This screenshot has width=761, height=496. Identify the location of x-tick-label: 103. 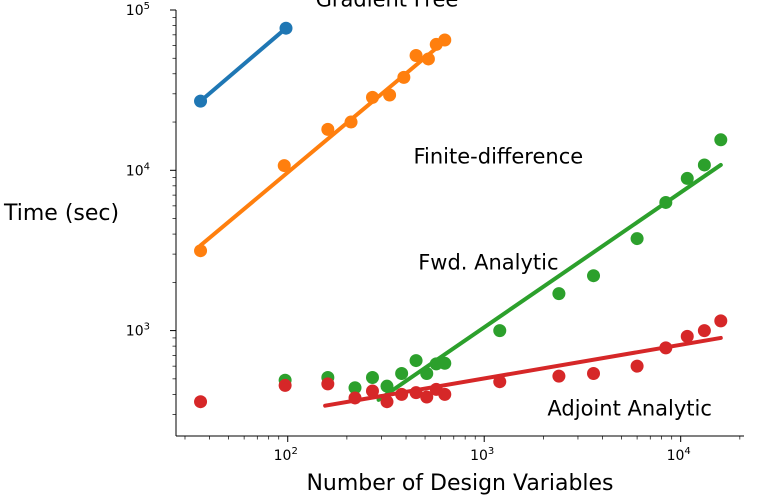
(482, 455).